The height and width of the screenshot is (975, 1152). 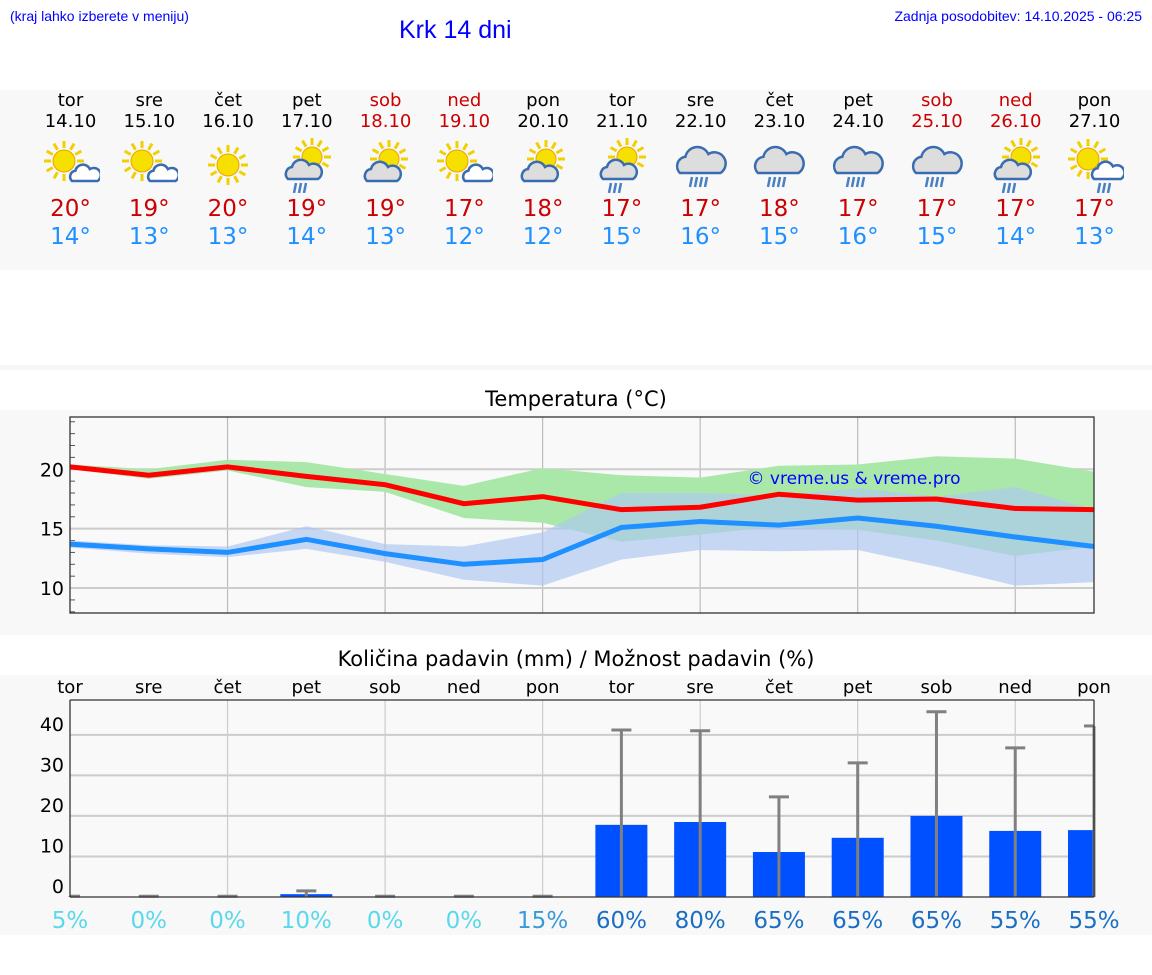 What do you see at coordinates (228, 687) in the screenshot?
I see `day-label: čet` at bounding box center [228, 687].